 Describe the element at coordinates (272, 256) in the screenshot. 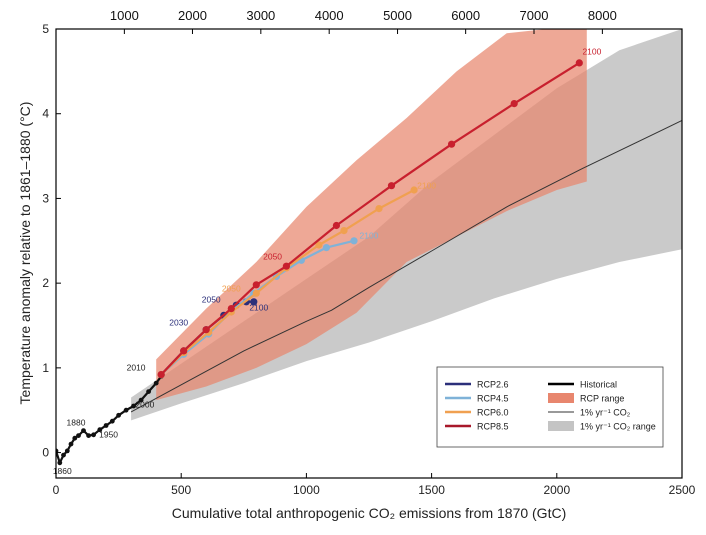

I see `rcp8-5-year-label-0: 2050` at that location.